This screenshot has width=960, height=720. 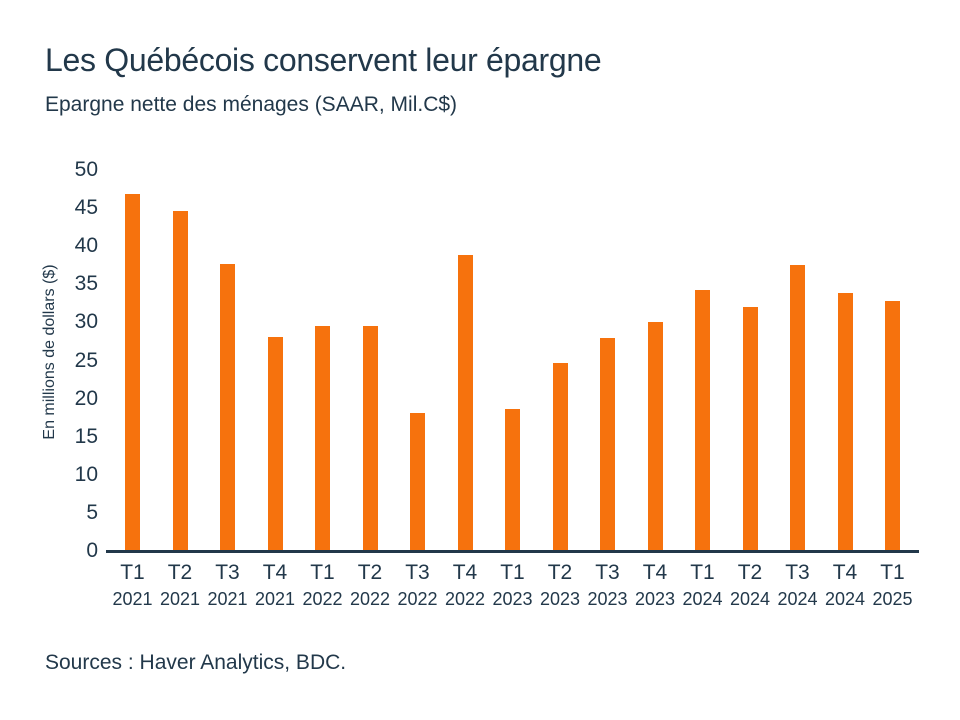 I want to click on bar-t4-2023, so click(x=655, y=436).